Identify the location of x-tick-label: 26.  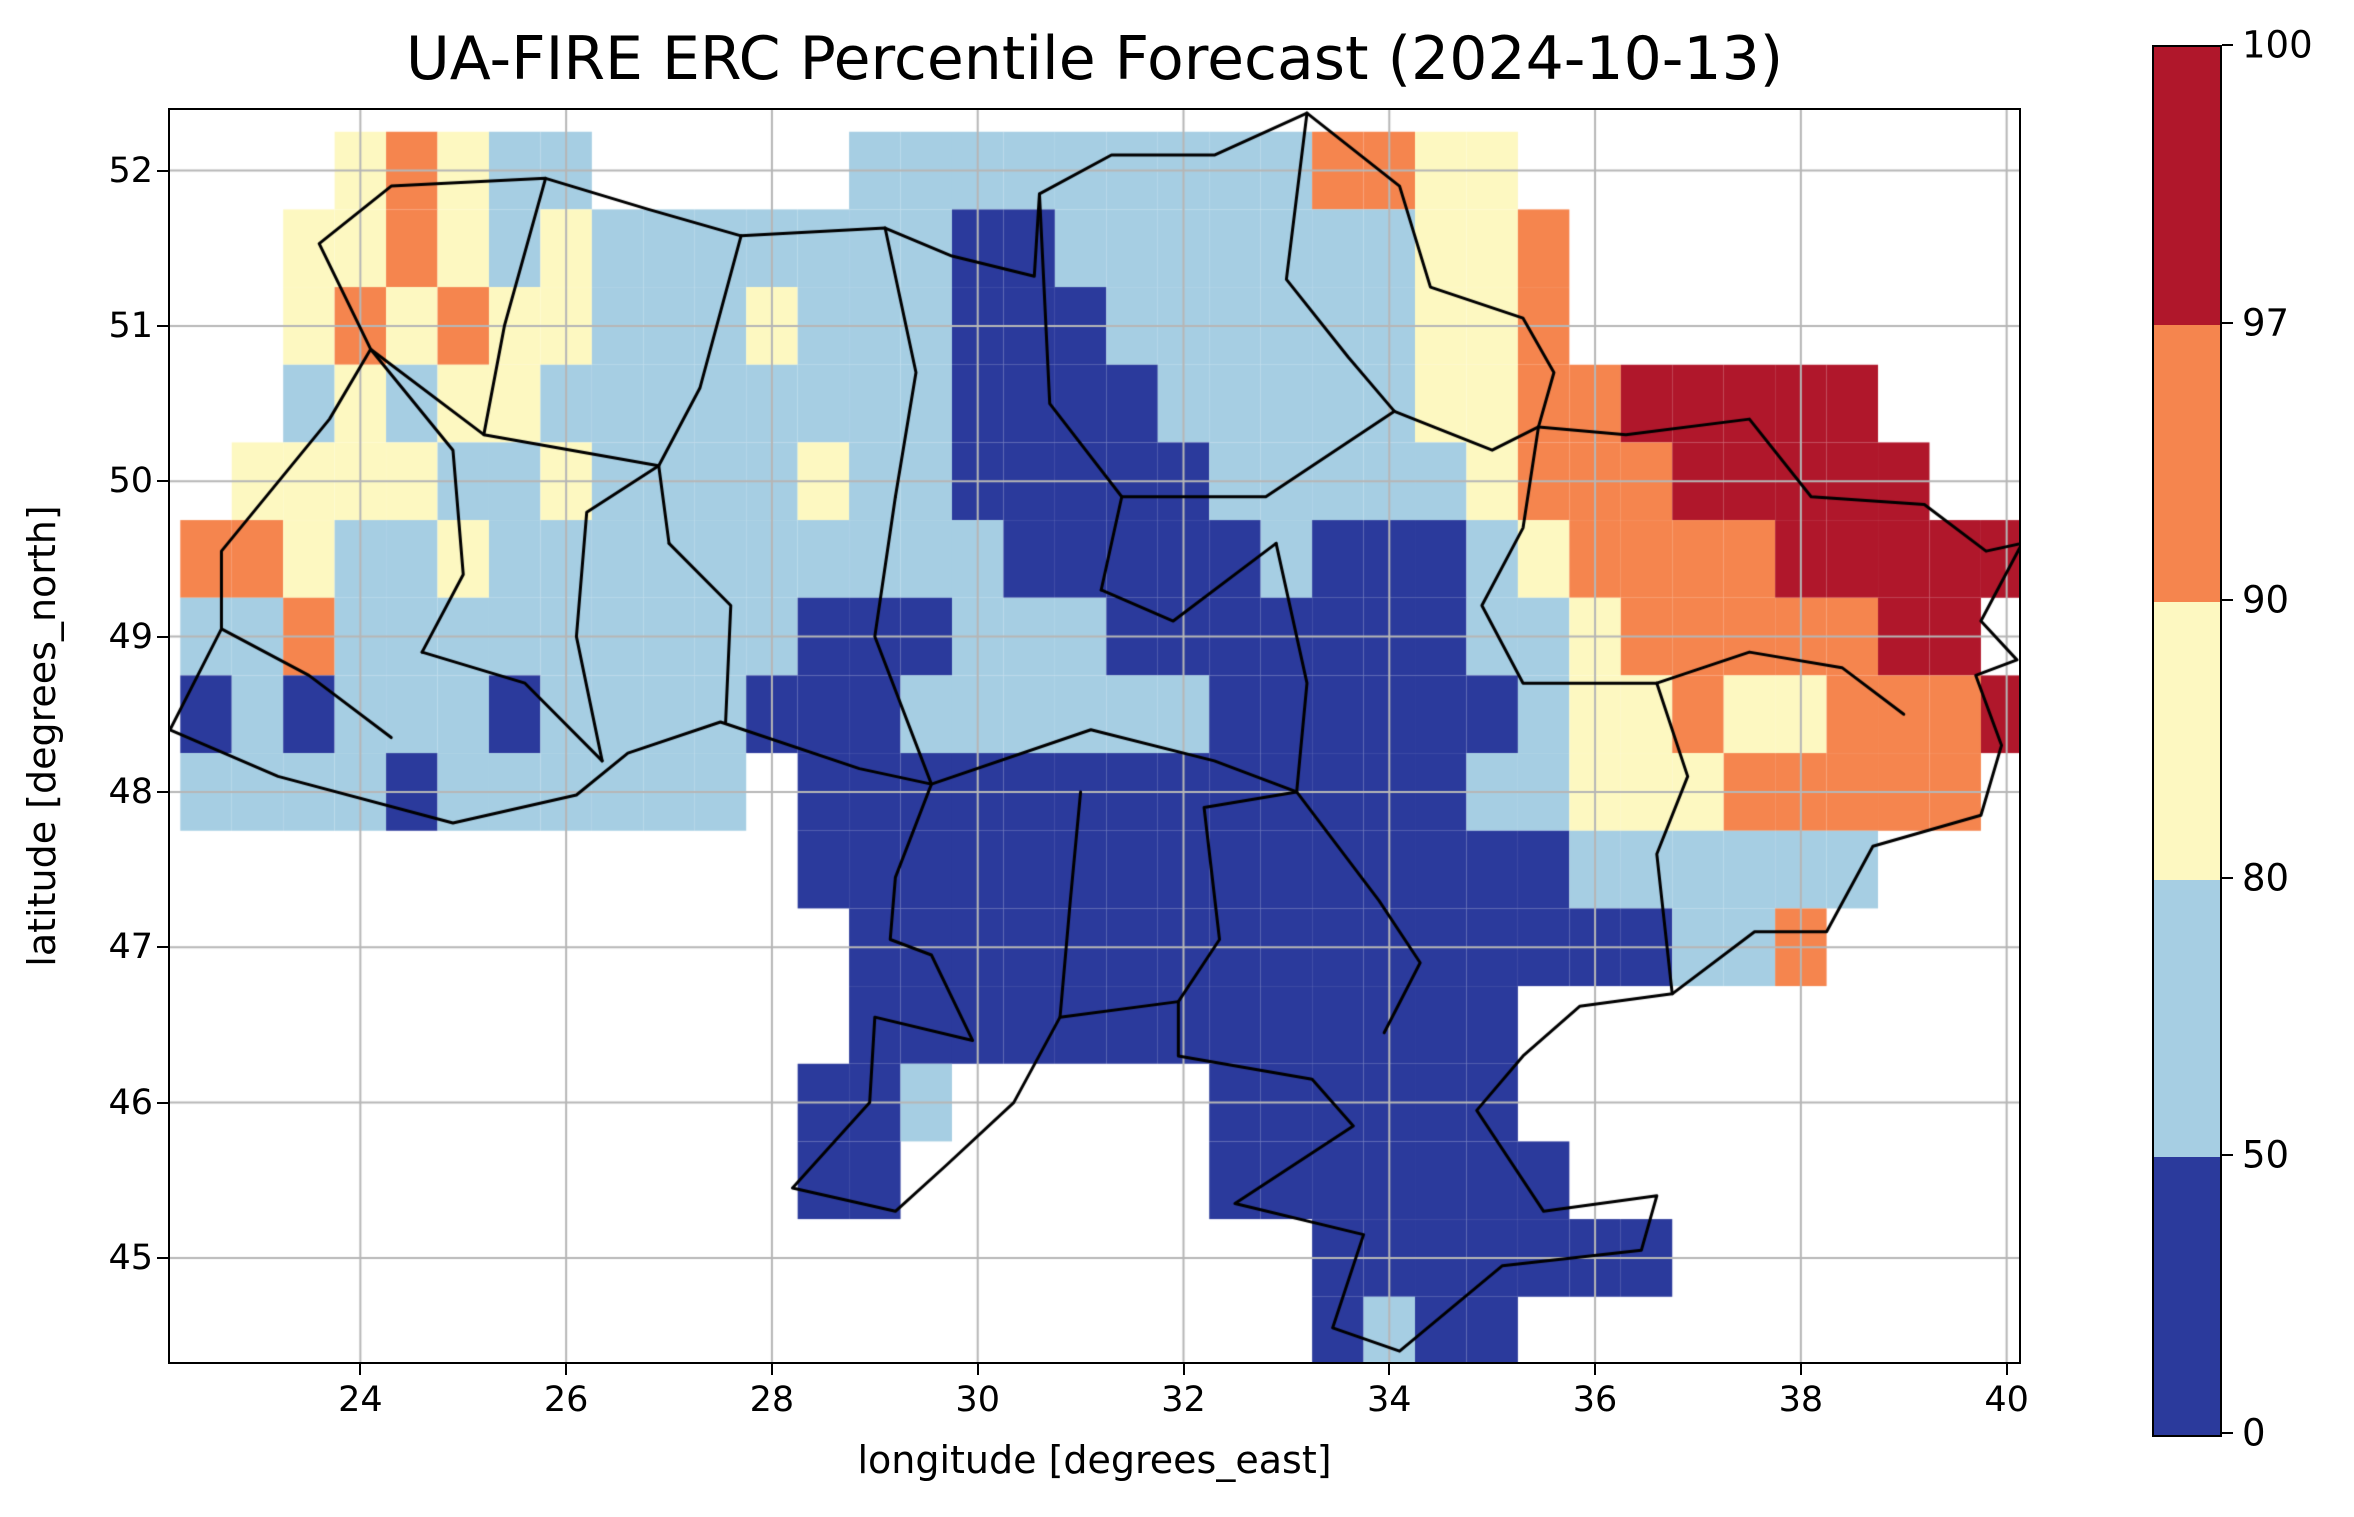
(566, 1400).